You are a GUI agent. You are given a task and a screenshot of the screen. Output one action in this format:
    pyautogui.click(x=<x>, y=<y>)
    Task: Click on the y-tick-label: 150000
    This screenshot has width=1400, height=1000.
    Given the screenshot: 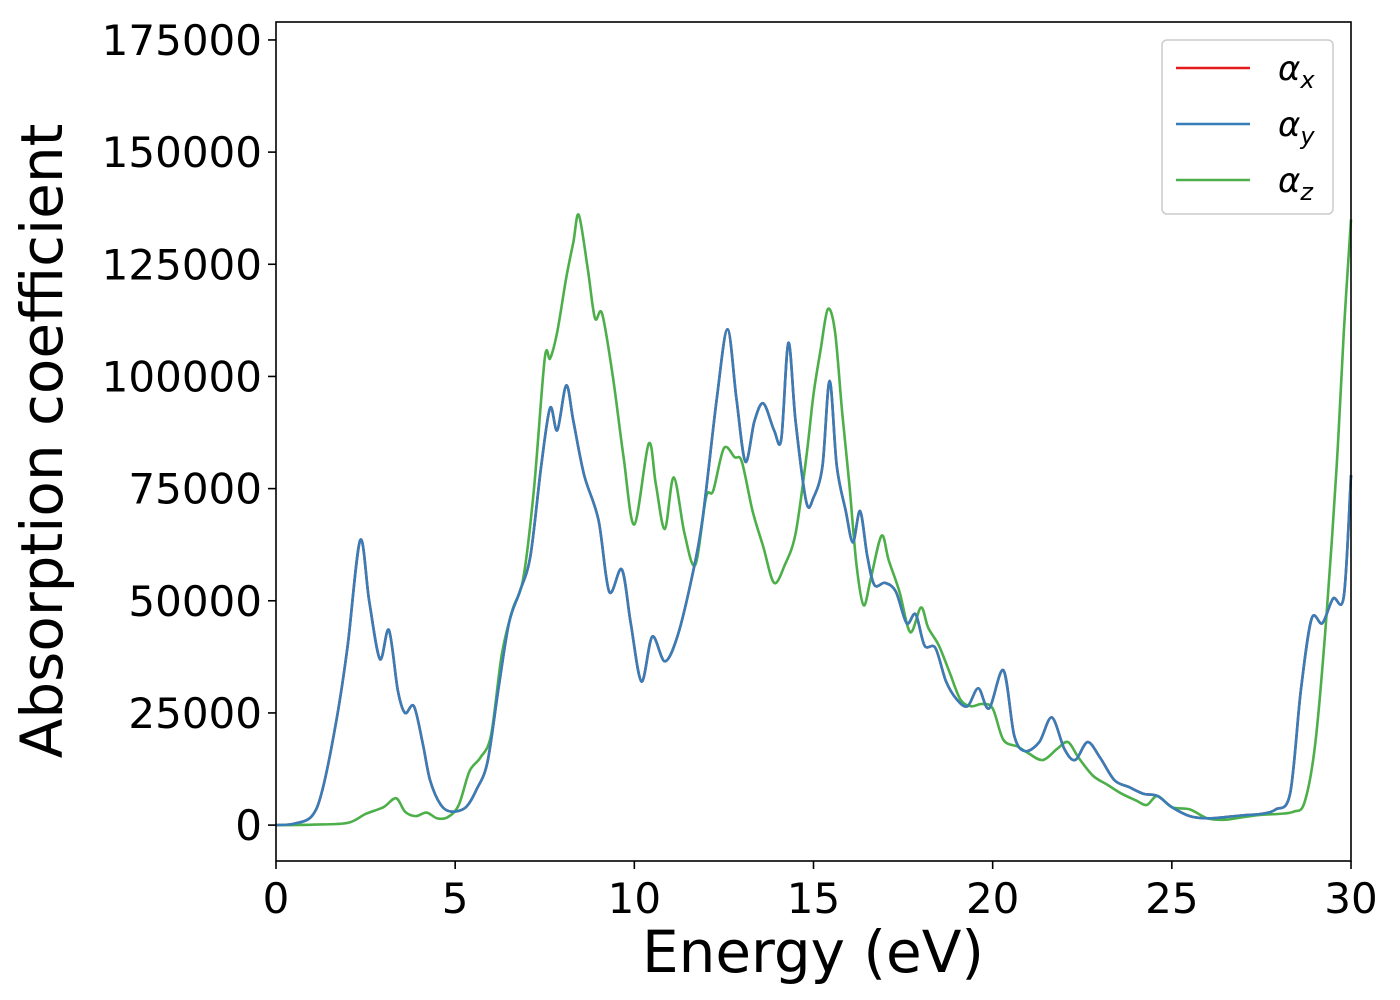 What is the action you would take?
    pyautogui.click(x=182, y=152)
    